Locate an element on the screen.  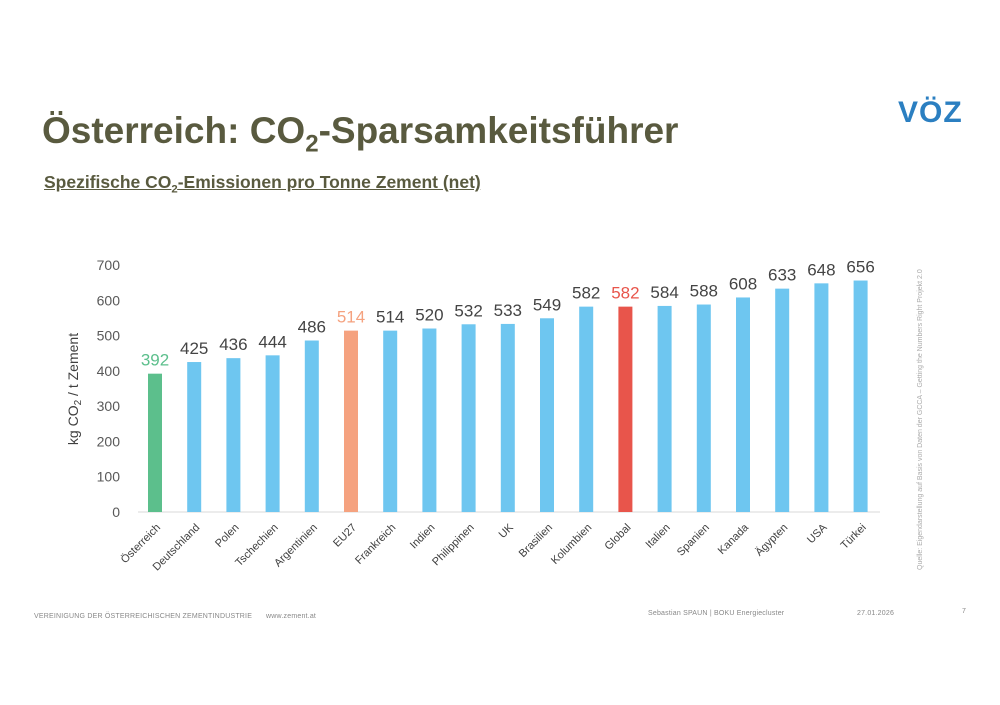
data-label: 486 is located at coordinates (312, 327).